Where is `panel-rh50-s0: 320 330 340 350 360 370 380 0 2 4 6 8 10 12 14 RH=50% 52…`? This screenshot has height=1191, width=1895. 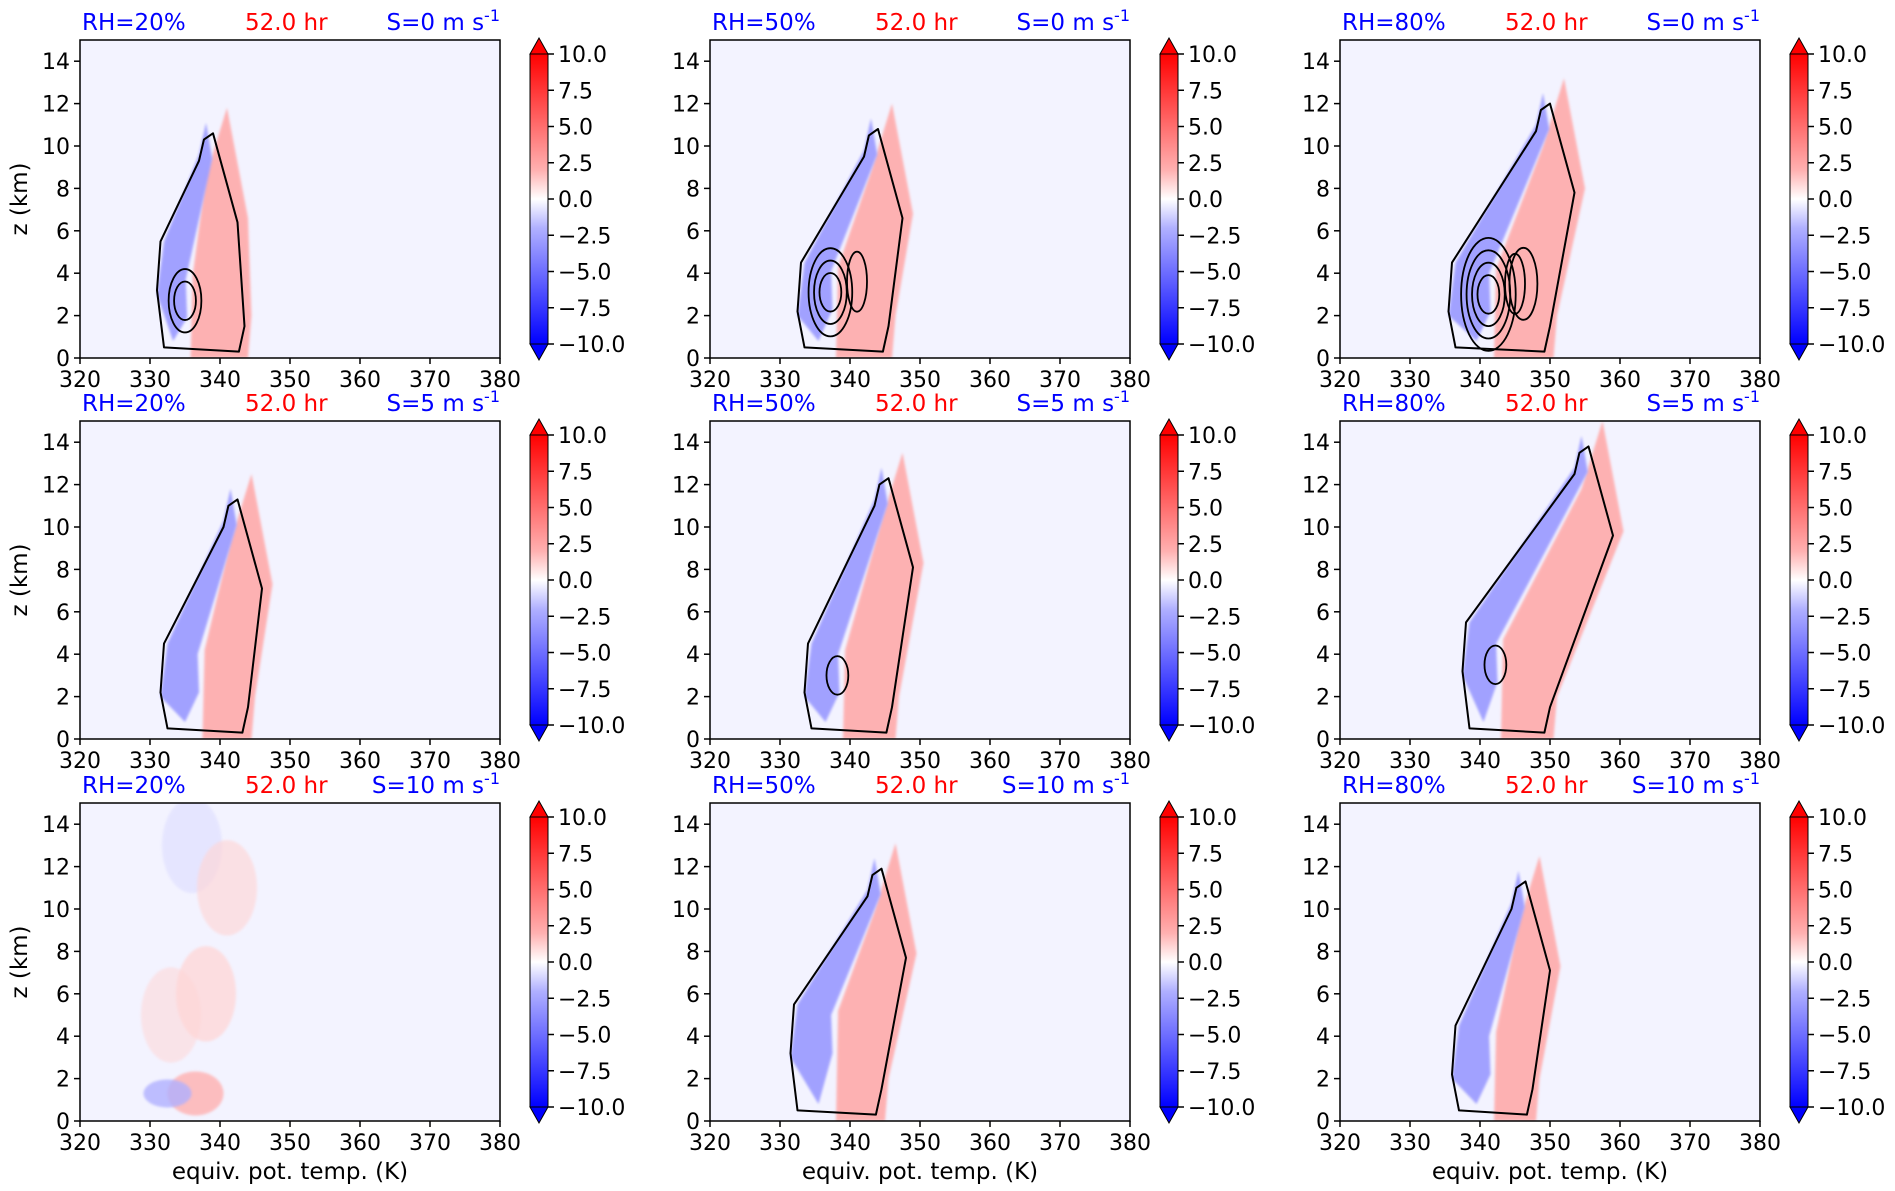 panel-rh50-s0: 320 330 340 350 360 370 380 0 2 4 6 8 10 12 14 RH=50% 52… is located at coordinates (963, 199).